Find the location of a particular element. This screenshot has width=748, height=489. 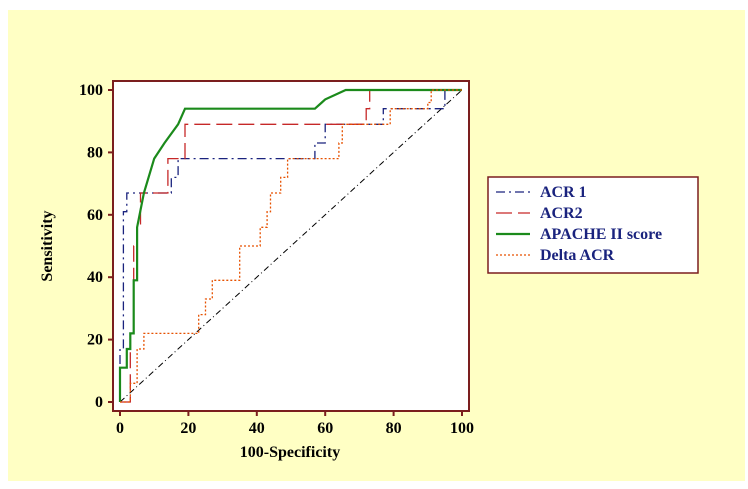

y-tick-labels: 0 20 40 60 80 100 is located at coordinates (91, 246).